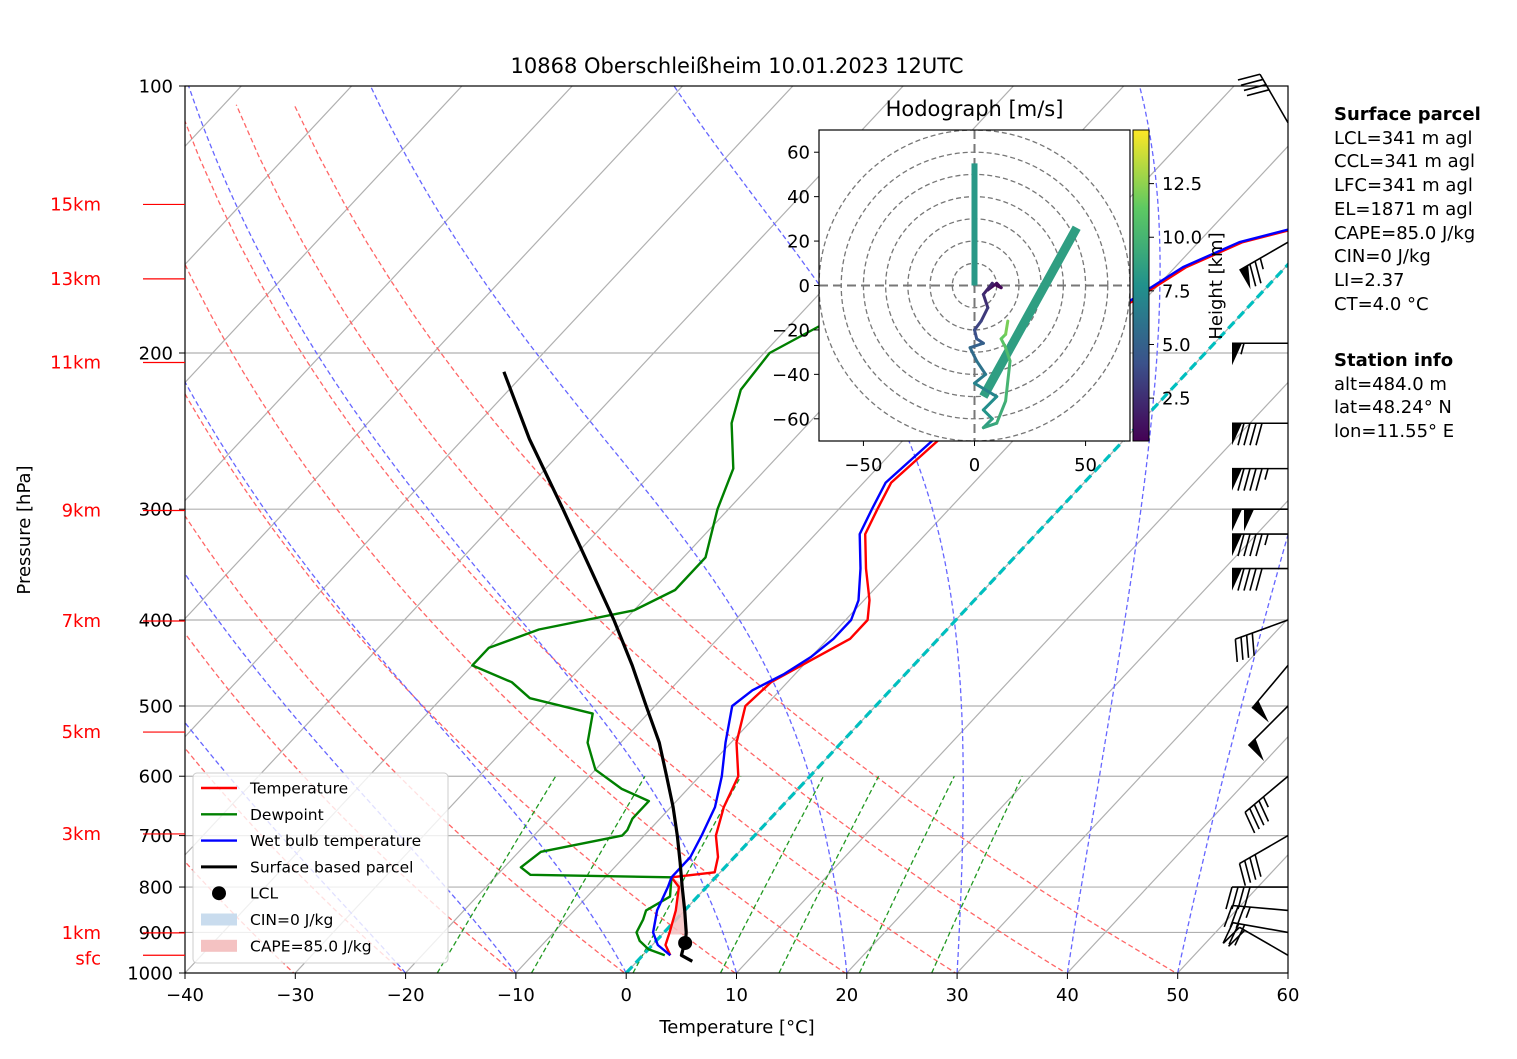 The width and height of the screenshot is (1517, 1059). Describe the element at coordinates (81, 834) in the screenshot. I see `height-label: 3km` at that location.